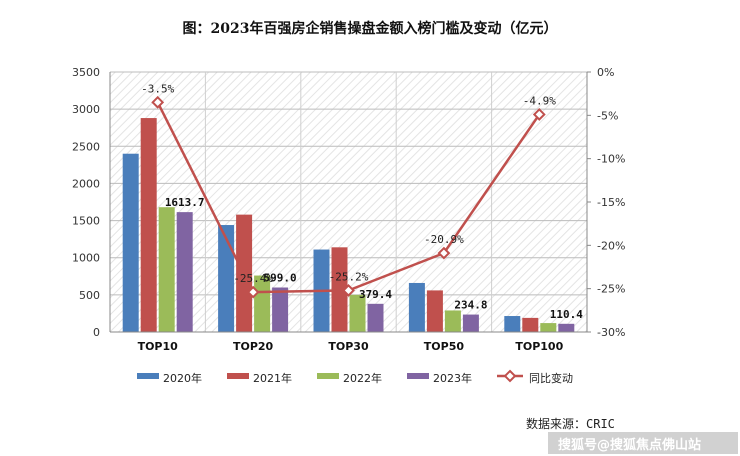 The width and height of the screenshot is (740, 456). Describe the element at coordinates (158, 346) in the screenshot. I see `x-tick-label: TOP10` at that location.